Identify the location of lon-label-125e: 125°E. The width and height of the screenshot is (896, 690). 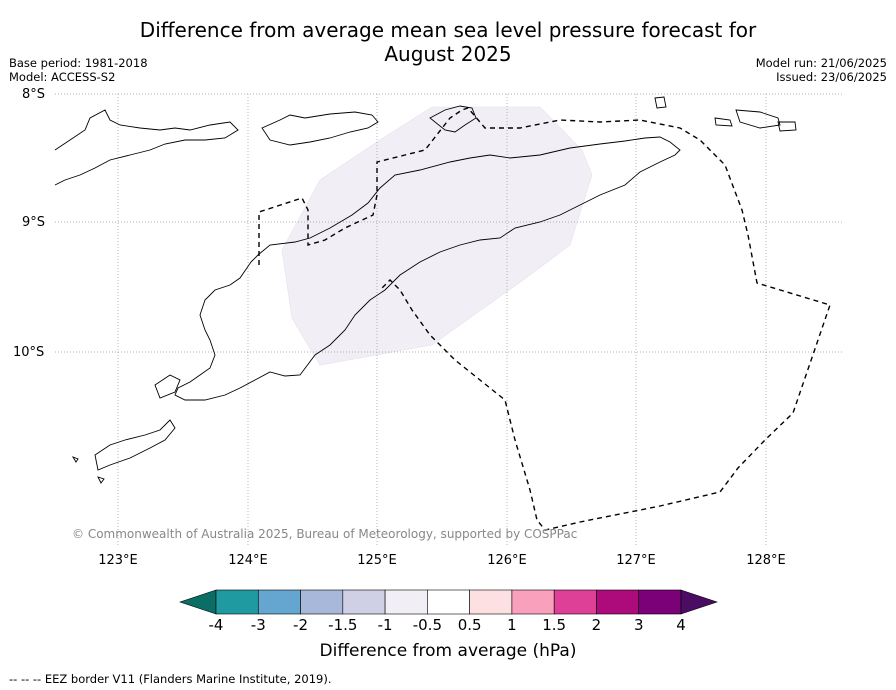
(377, 560).